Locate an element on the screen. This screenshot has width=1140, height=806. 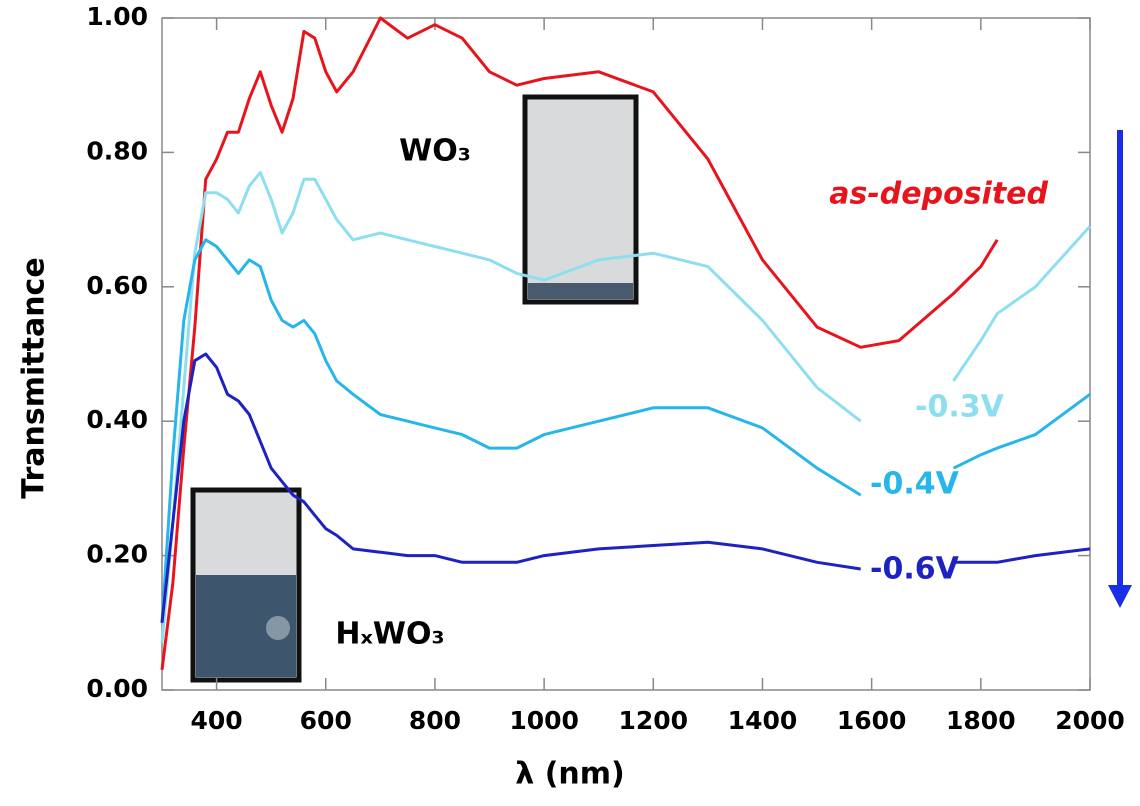
x-tick-label: 1600 is located at coordinates (872, 720).